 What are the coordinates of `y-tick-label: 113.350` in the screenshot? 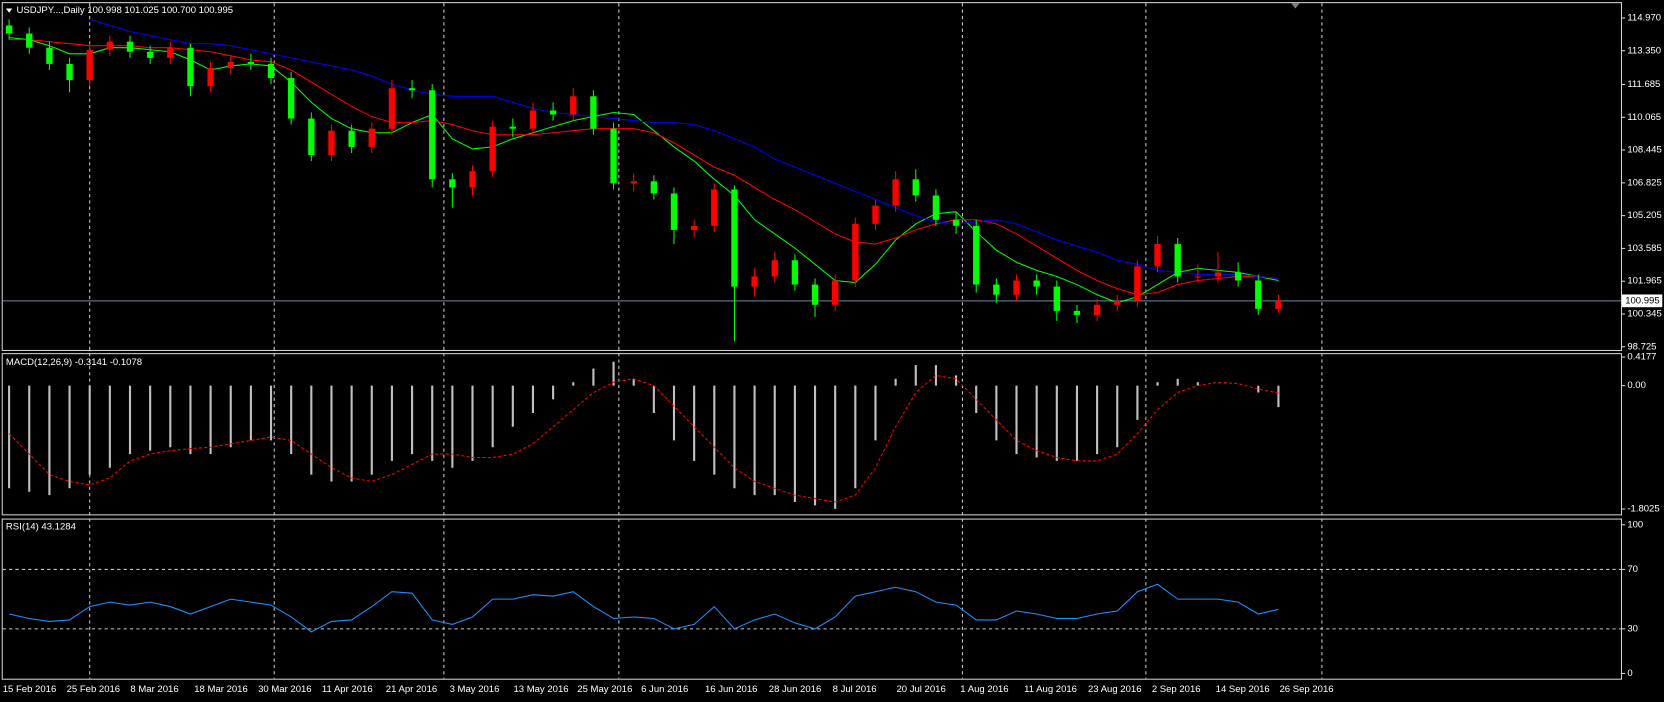 It's located at (1644, 50).